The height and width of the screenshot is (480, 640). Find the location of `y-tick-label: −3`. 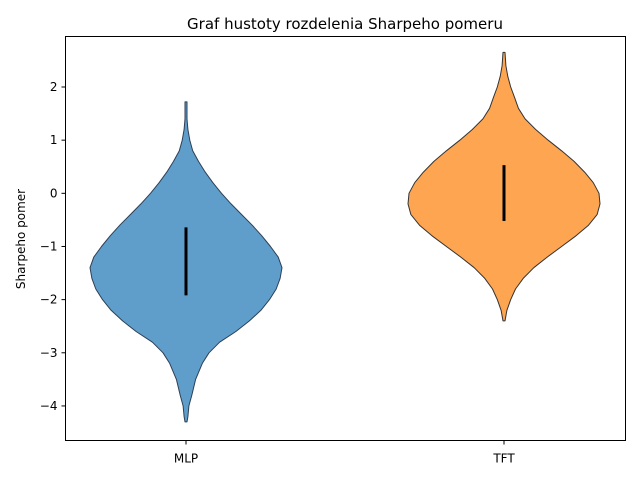

y-tick-label: −3 is located at coordinates (49, 353).